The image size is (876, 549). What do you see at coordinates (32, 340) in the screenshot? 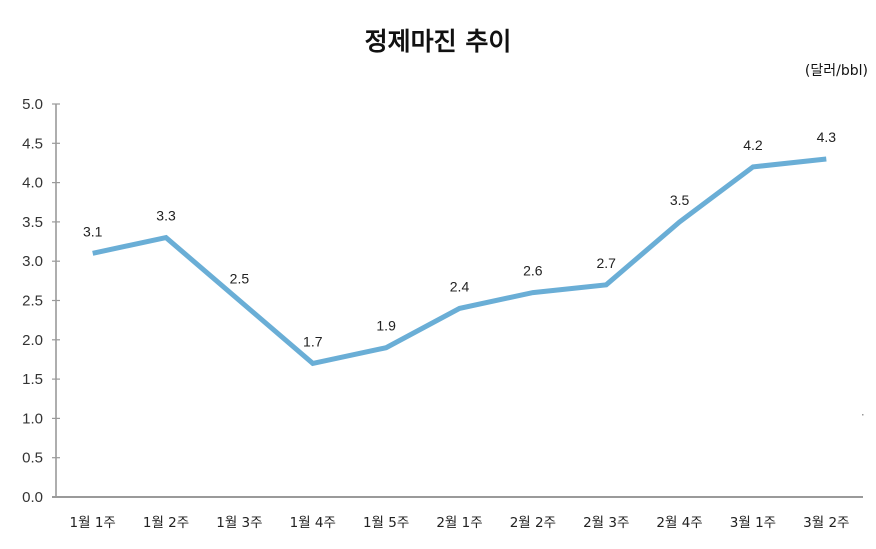
I see `y-tick-label: 2.0` at bounding box center [32, 340].